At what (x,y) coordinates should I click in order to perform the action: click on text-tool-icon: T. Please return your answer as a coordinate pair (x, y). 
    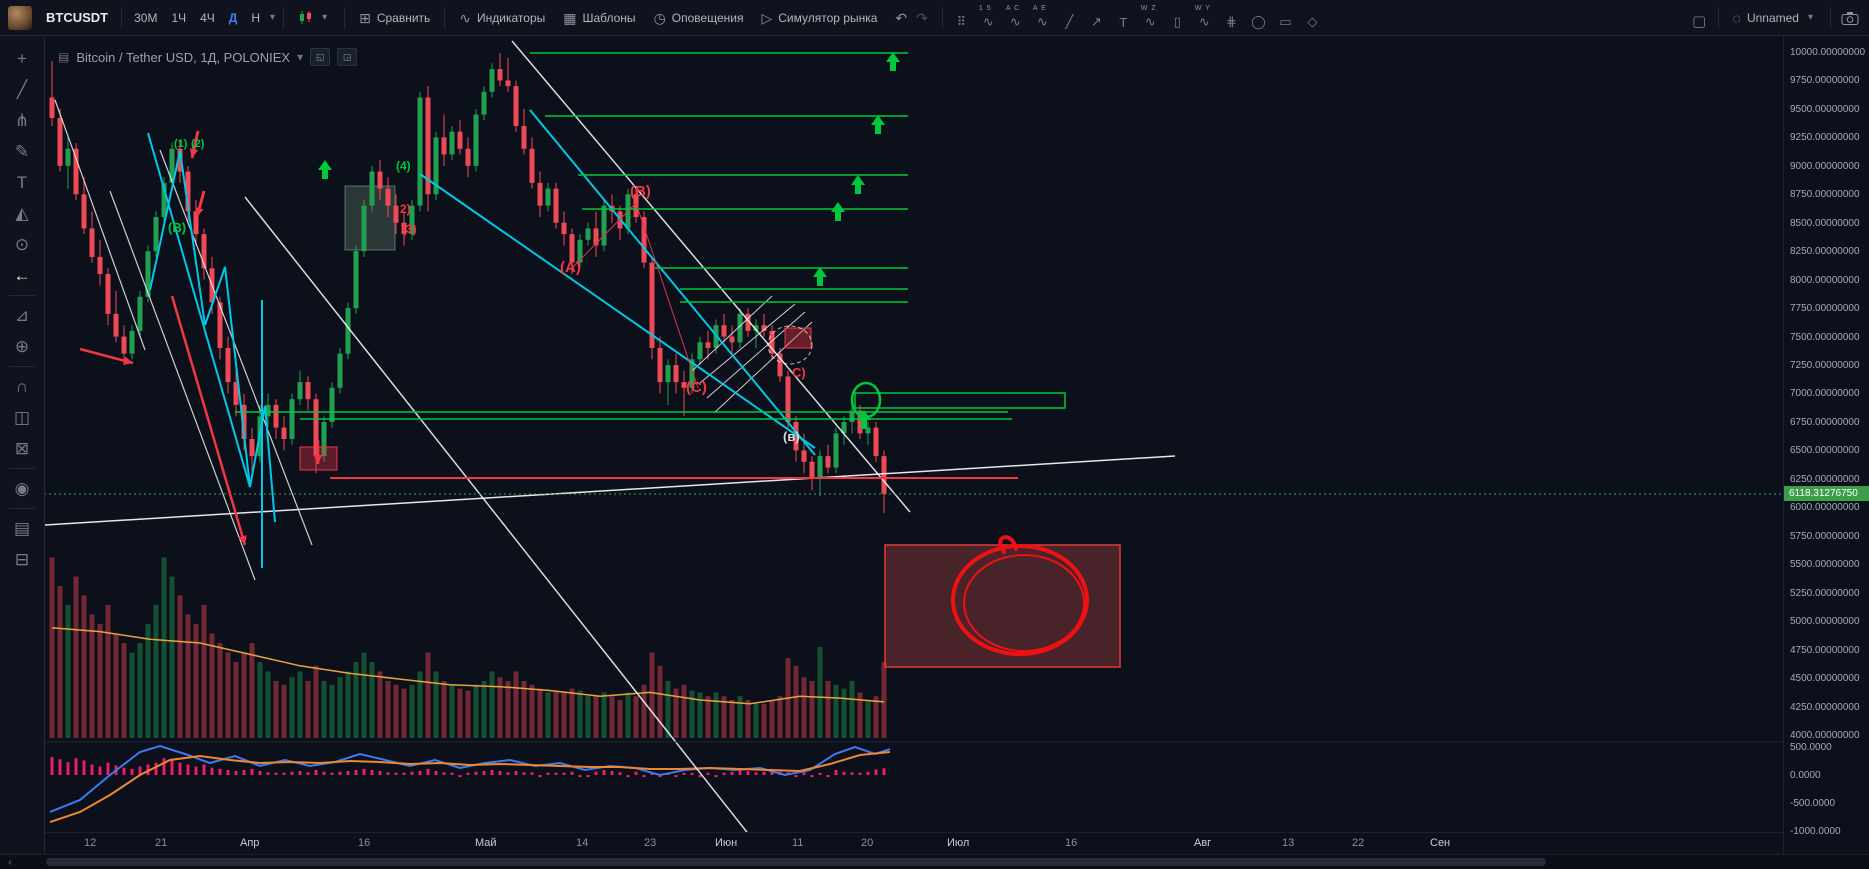
    Looking at the image, I should click on (22, 182).